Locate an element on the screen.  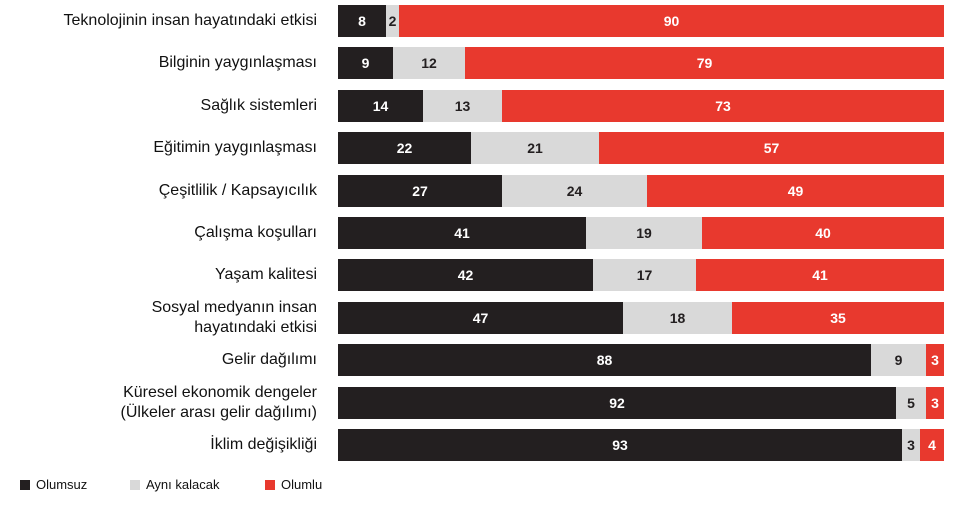
data-label: 40 is located at coordinates (823, 233).